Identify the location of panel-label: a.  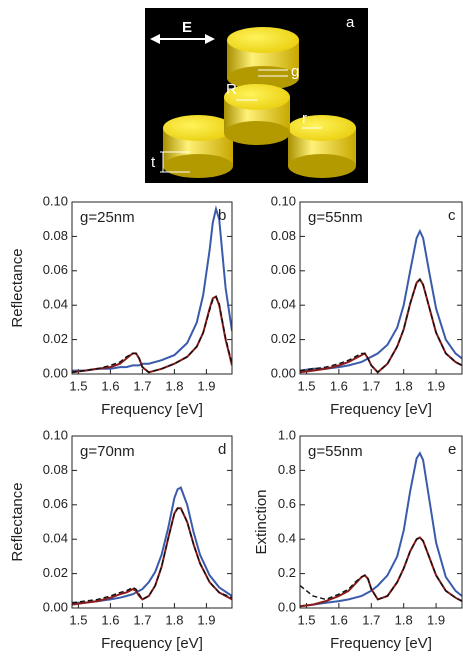
(350, 22).